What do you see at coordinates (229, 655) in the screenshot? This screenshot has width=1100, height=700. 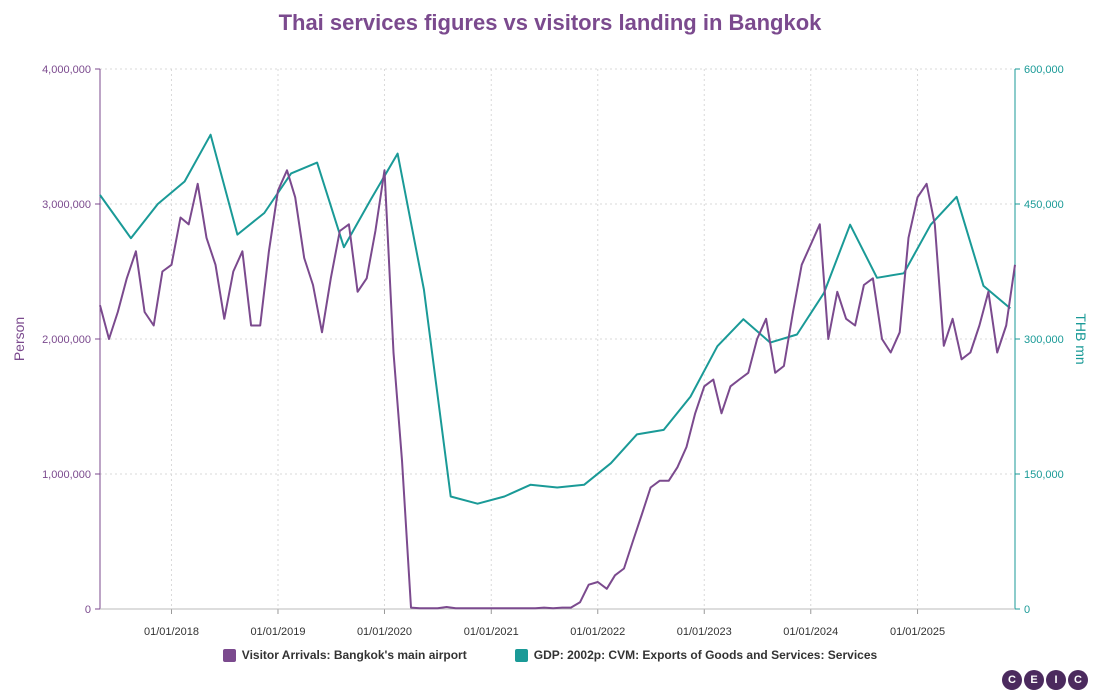 I see `legend-swatch-visitor-arrivals` at bounding box center [229, 655].